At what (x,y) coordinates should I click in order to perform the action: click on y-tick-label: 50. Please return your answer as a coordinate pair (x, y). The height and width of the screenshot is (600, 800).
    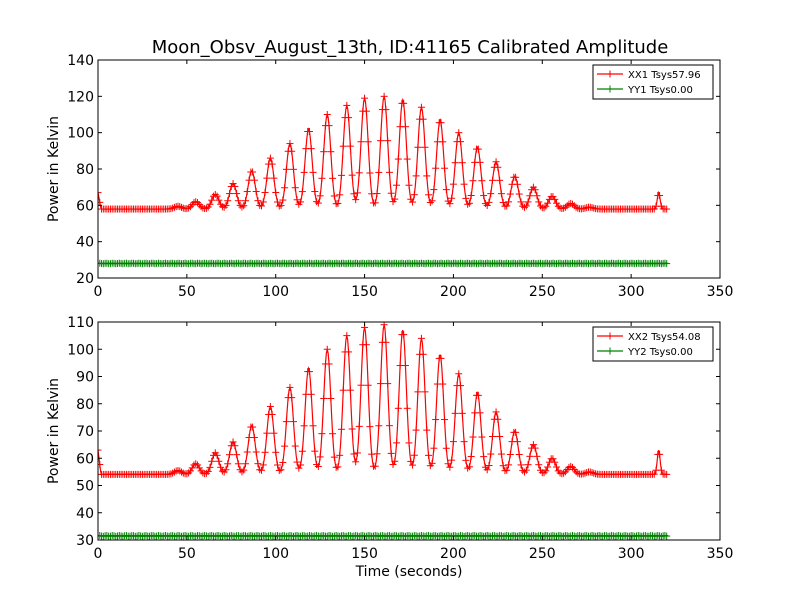
    Looking at the image, I should click on (85, 487).